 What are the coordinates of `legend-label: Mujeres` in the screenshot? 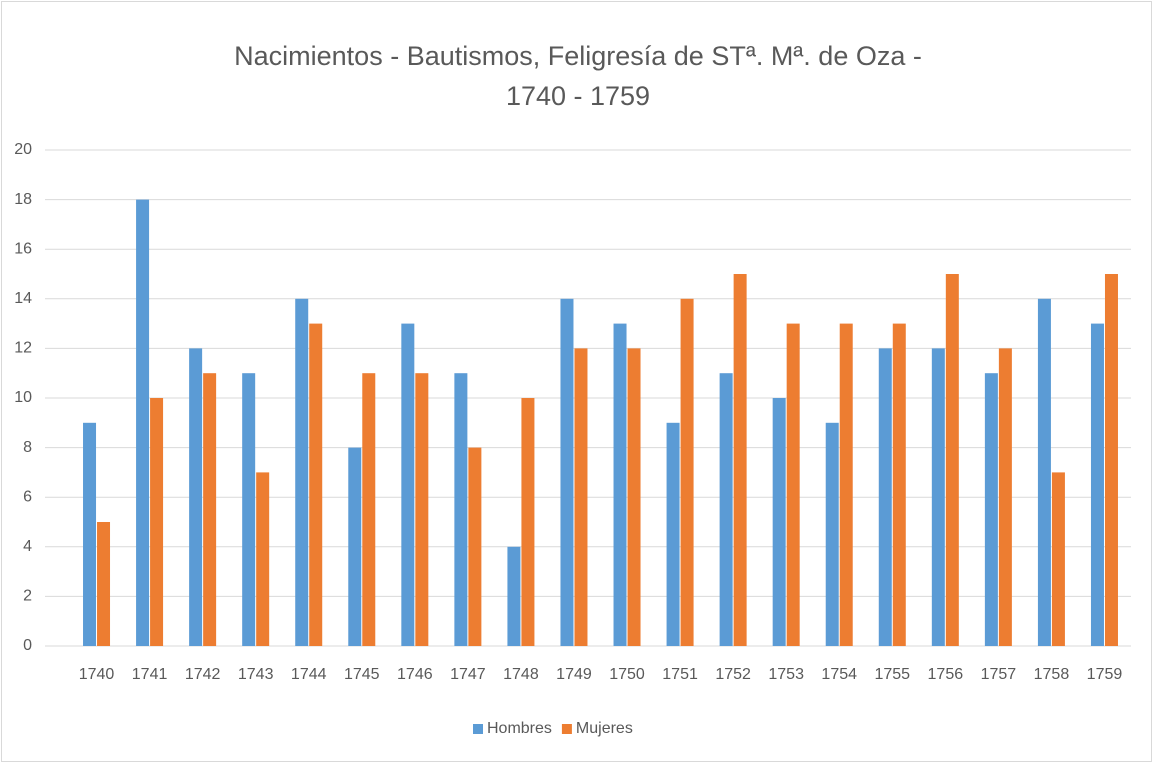 It's located at (604, 728).